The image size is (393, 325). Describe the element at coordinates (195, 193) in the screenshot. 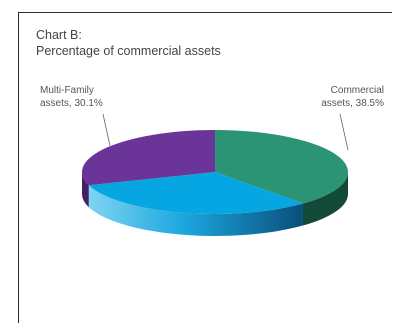

I see `pie-slice-other` at that location.